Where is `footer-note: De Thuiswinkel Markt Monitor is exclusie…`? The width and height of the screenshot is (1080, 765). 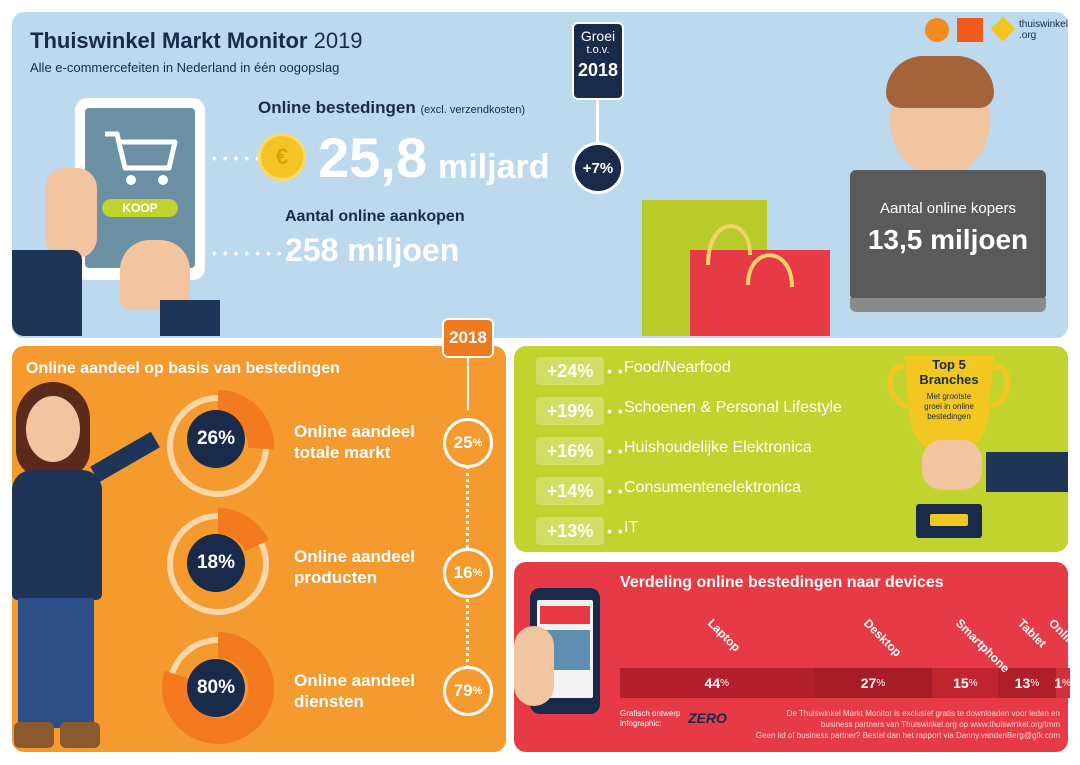 footer-note: De Thuiswinkel Markt Monitor is exclusie… is located at coordinates (900, 724).